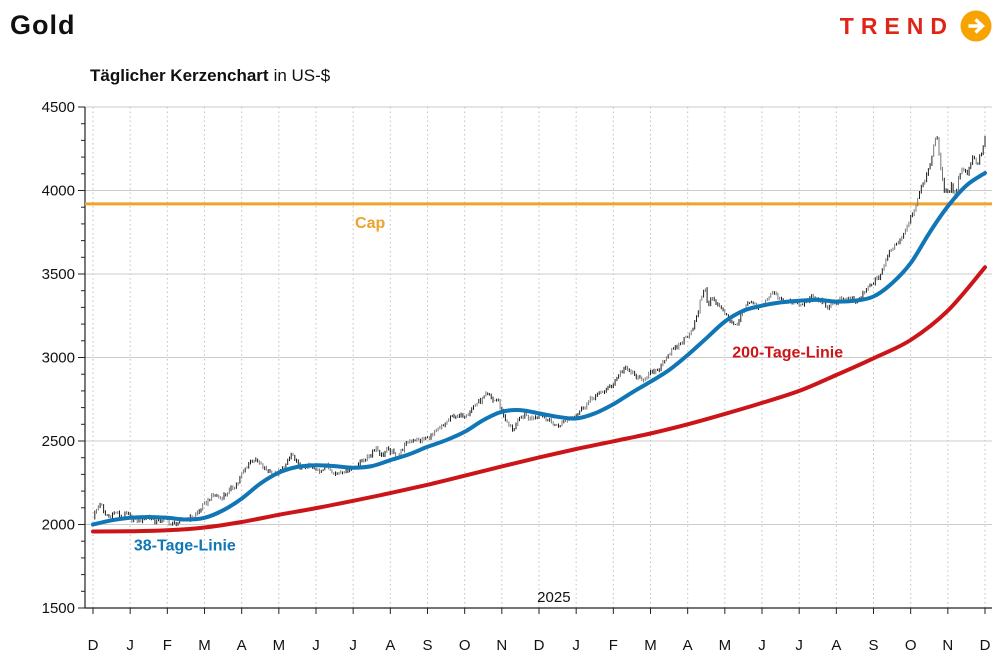 The width and height of the screenshot is (1000, 661). I want to click on brand-text: TREND, so click(896, 26).